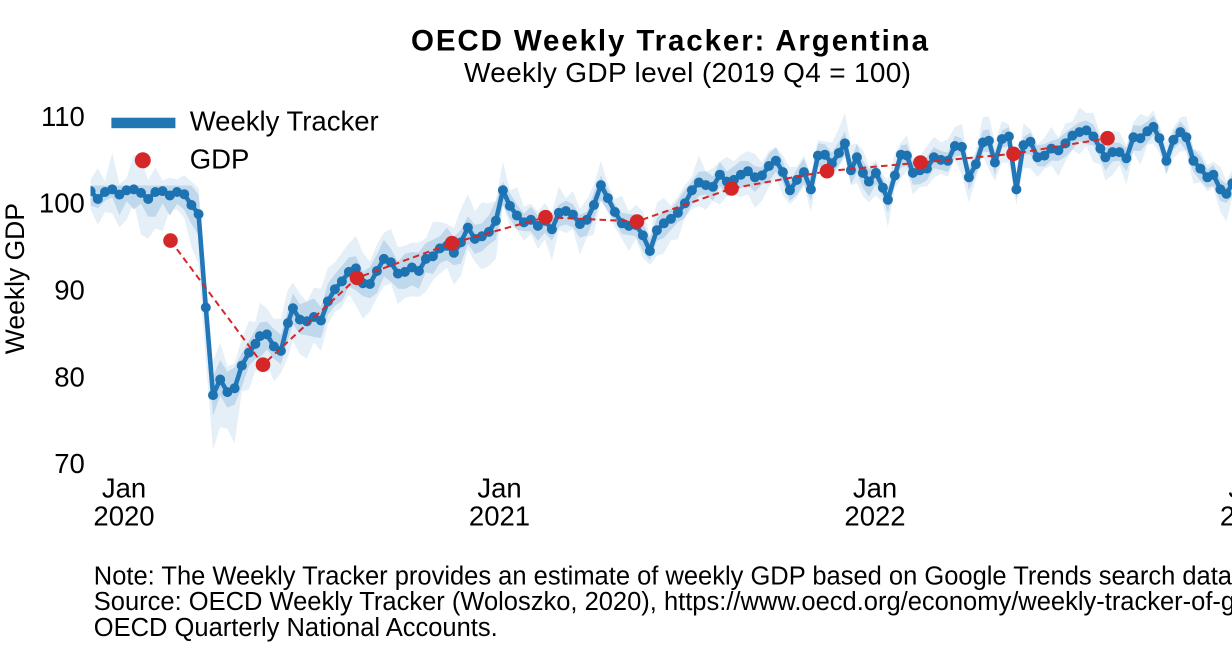 This screenshot has height=670, width=1232. What do you see at coordinates (62, 203) in the screenshot?
I see `svg-text: 100` at bounding box center [62, 203].